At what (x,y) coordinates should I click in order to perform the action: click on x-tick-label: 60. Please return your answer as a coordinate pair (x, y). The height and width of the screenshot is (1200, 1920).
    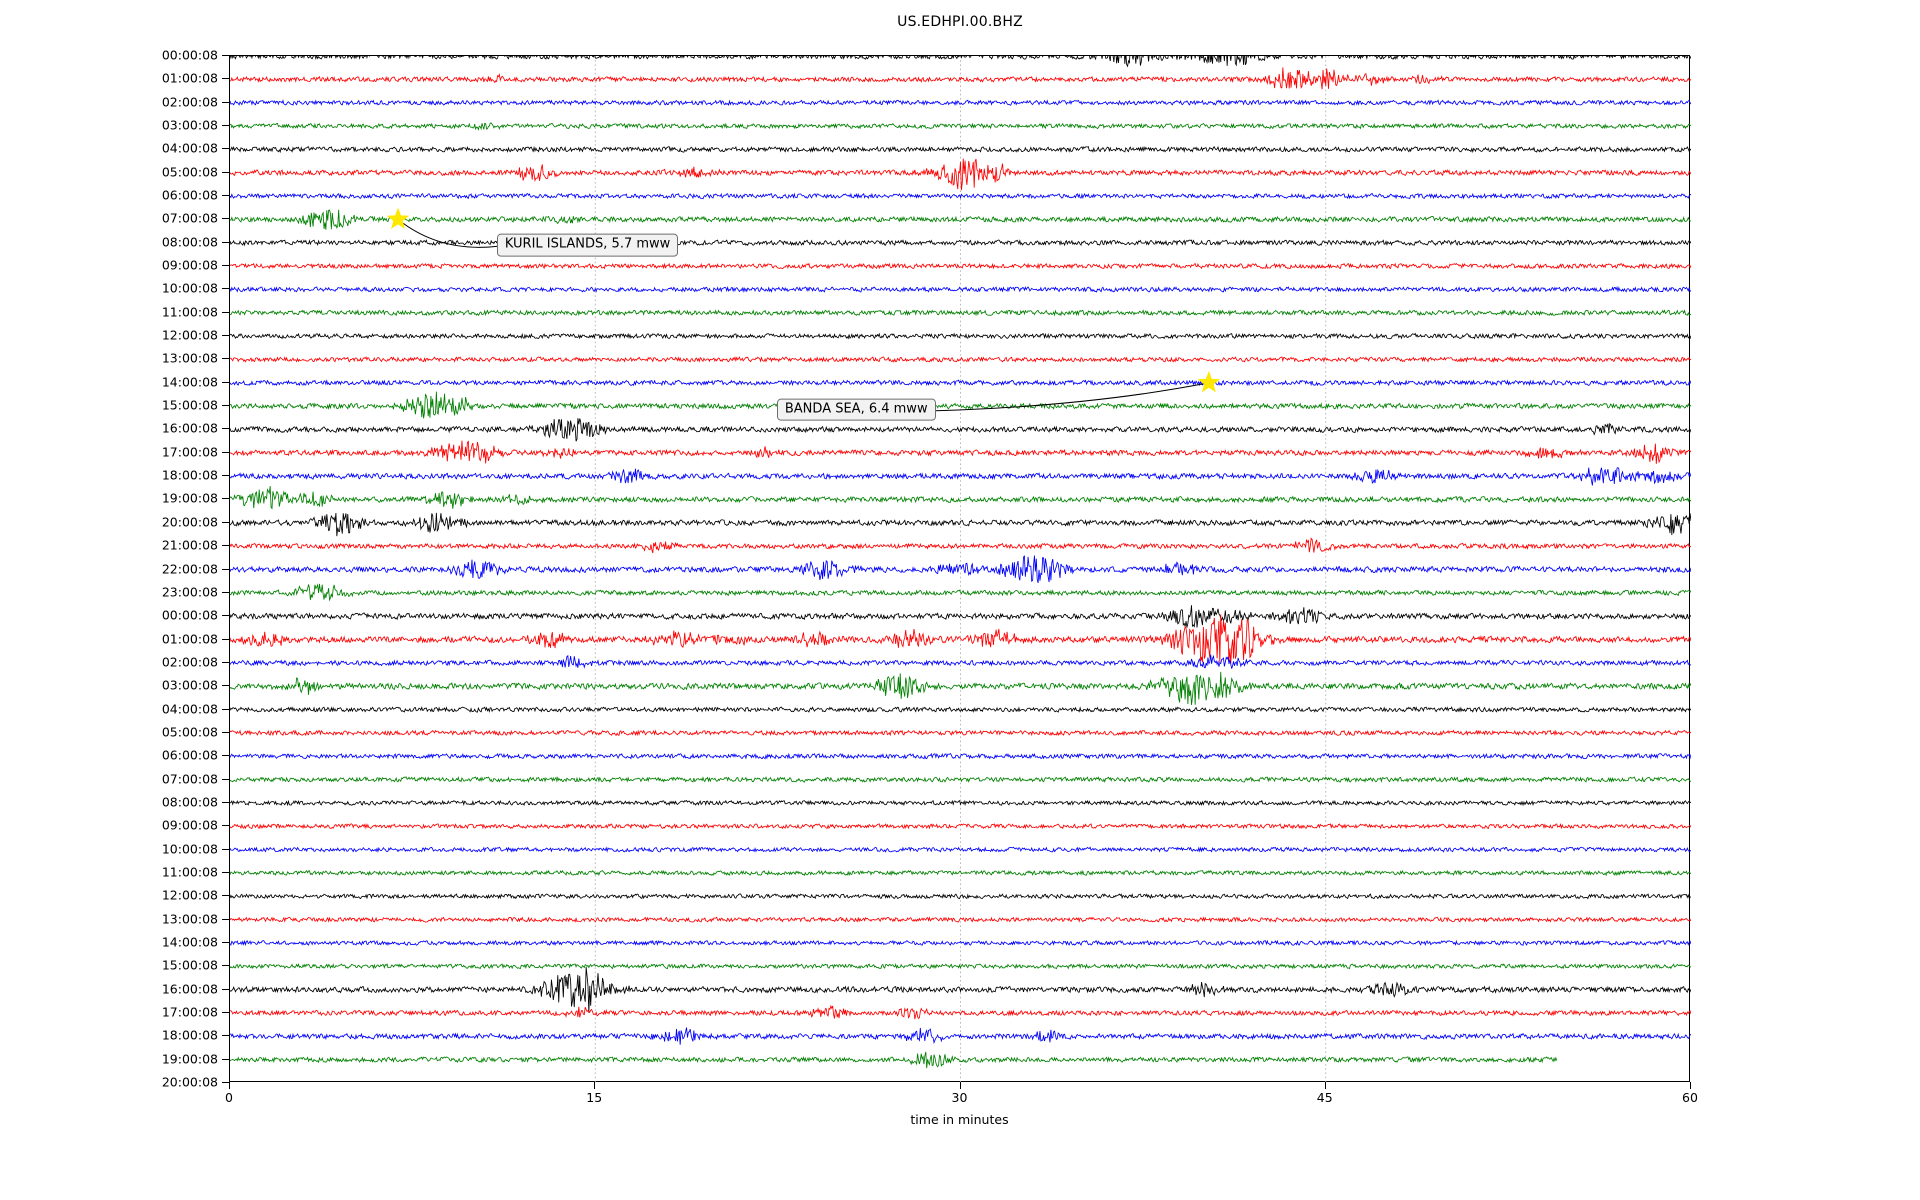
    Looking at the image, I should click on (1690, 1097).